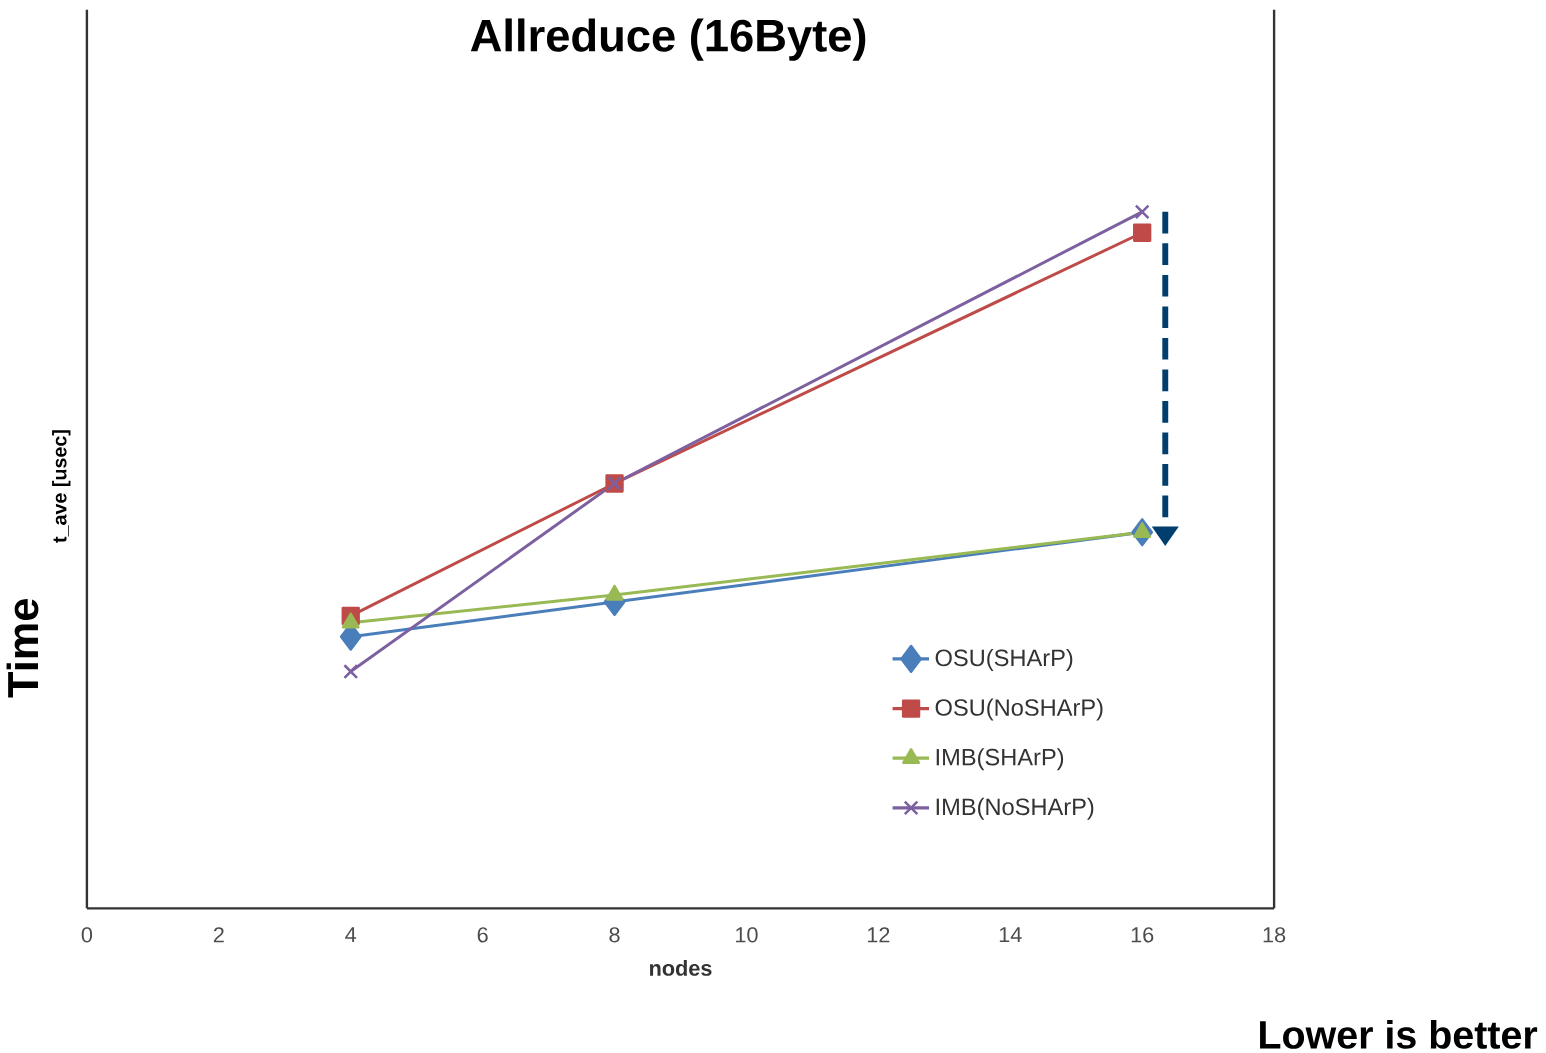  What do you see at coordinates (747, 935) in the screenshot?
I see `x-tick-label: 10` at bounding box center [747, 935].